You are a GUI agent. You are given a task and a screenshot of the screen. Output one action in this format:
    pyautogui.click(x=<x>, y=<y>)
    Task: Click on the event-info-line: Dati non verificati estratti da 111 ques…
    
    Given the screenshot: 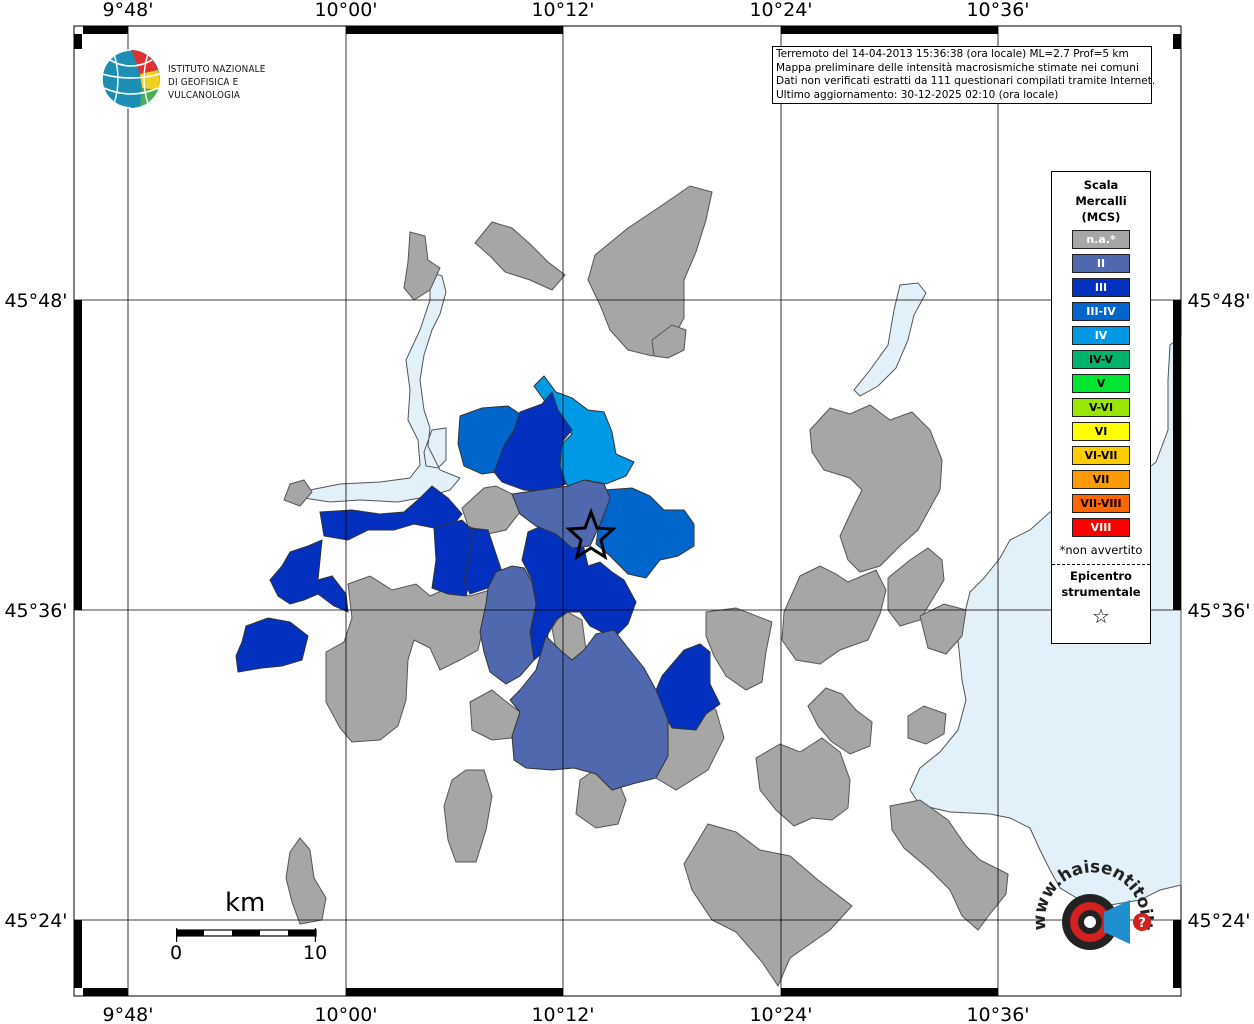 What is the action you would take?
    pyautogui.click(x=966, y=81)
    